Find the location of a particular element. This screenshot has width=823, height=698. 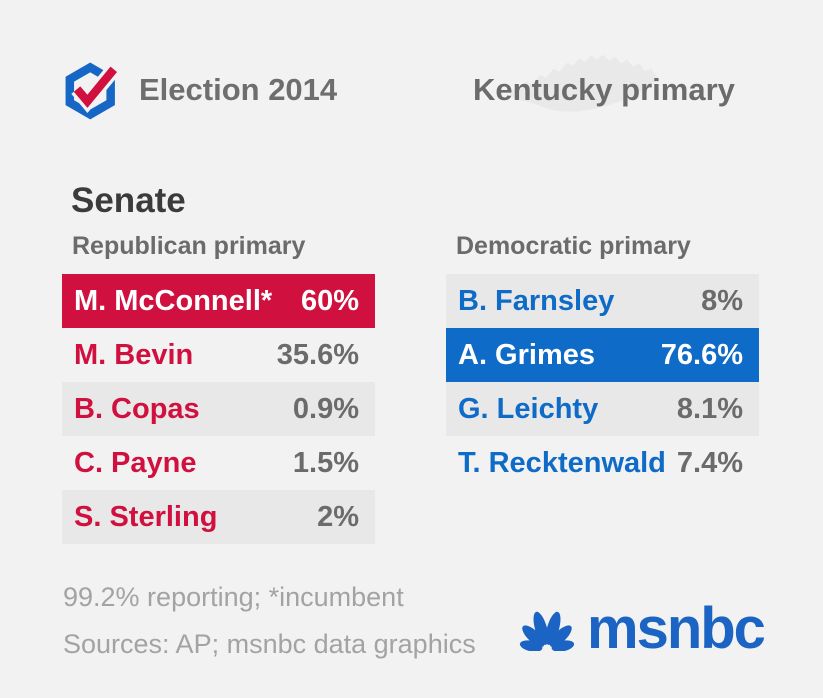

candidate-name: C. Payne is located at coordinates (135, 462).